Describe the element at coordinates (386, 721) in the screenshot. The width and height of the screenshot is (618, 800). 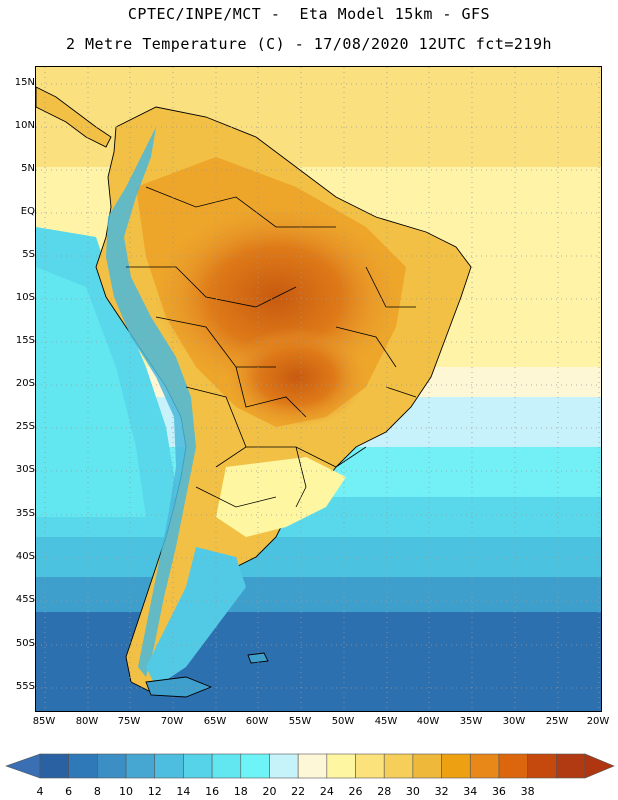
I see `longitude-label: 45W` at that location.